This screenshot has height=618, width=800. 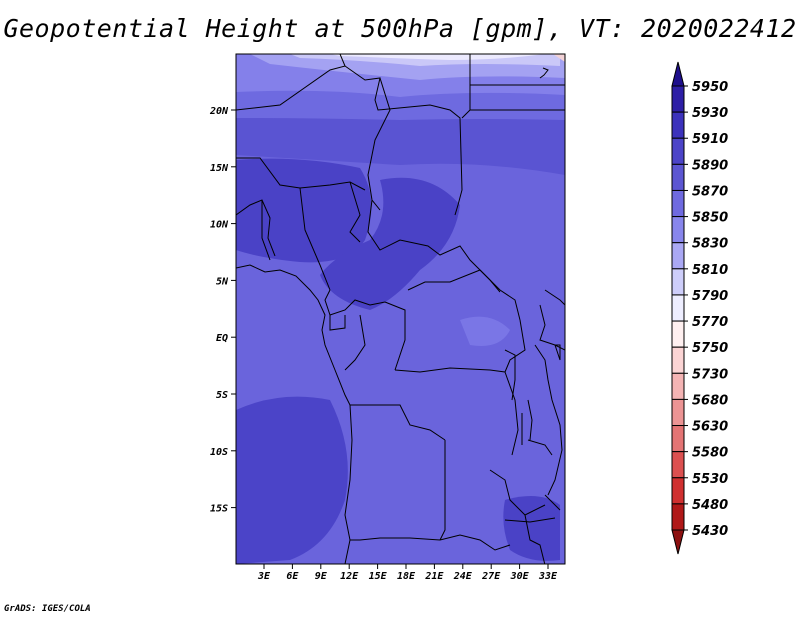 What do you see at coordinates (378, 576) in the screenshot?
I see `lon-tick-label: 15E` at bounding box center [378, 576].